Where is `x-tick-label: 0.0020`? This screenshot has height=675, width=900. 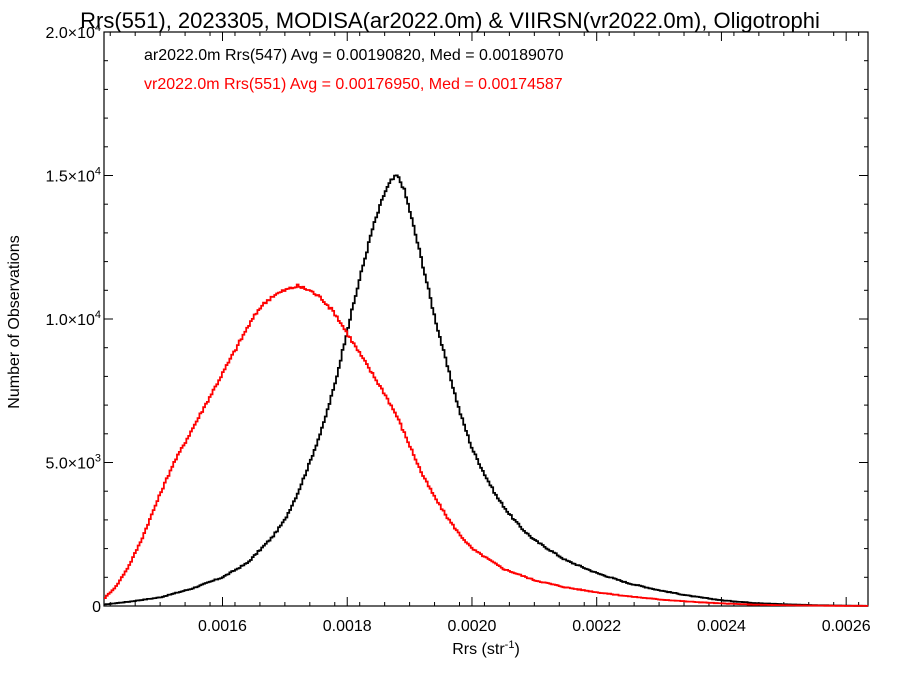
x-tick-label: 0.0020 is located at coordinates (471, 626).